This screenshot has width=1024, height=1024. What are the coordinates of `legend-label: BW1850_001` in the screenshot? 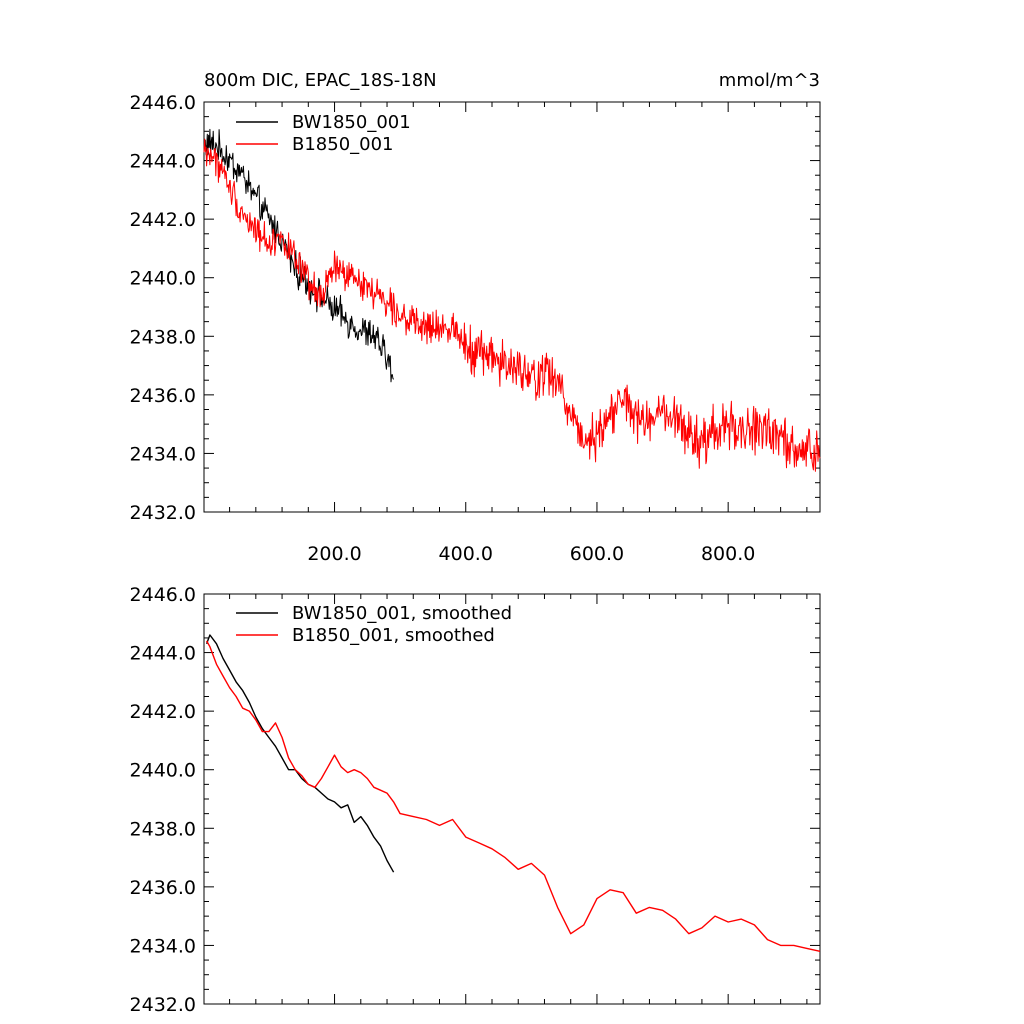 It's located at (351, 122).